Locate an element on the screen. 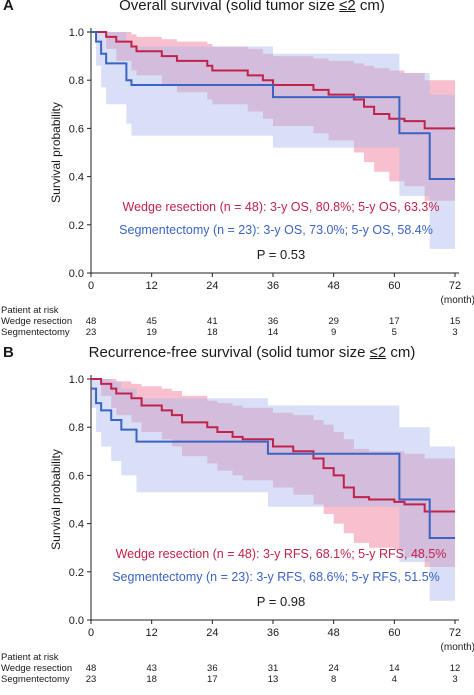 This screenshot has height=695, width=474. risk-count: 5 is located at coordinates (394, 332).